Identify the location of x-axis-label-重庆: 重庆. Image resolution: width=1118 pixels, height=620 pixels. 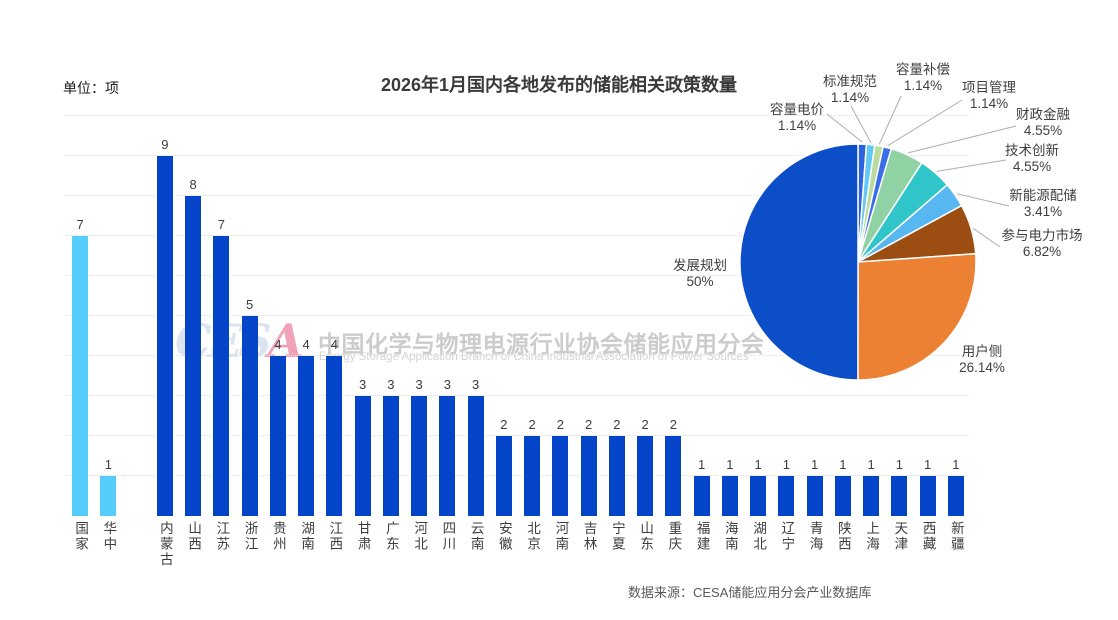
(674, 536).